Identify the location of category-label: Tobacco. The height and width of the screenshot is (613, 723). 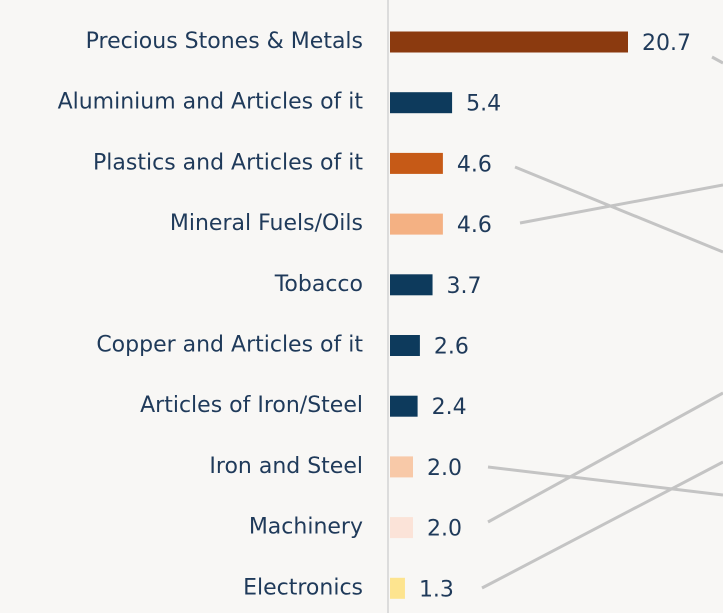
(318, 284).